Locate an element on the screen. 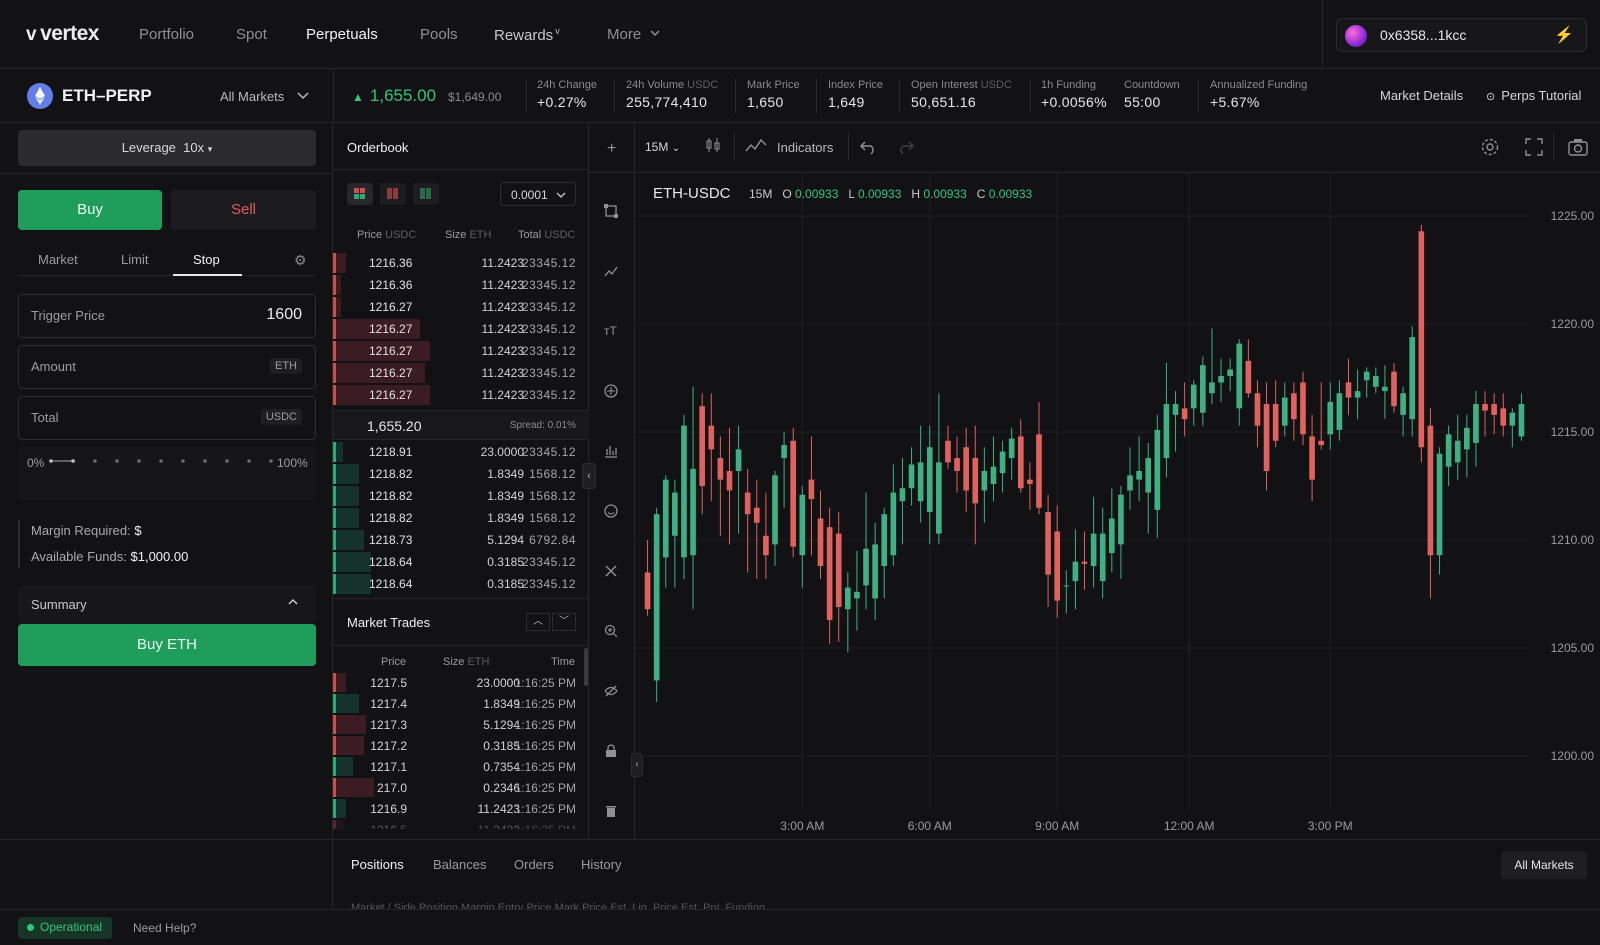 The image size is (1600, 945). tab-underline is located at coordinates (167, 275).